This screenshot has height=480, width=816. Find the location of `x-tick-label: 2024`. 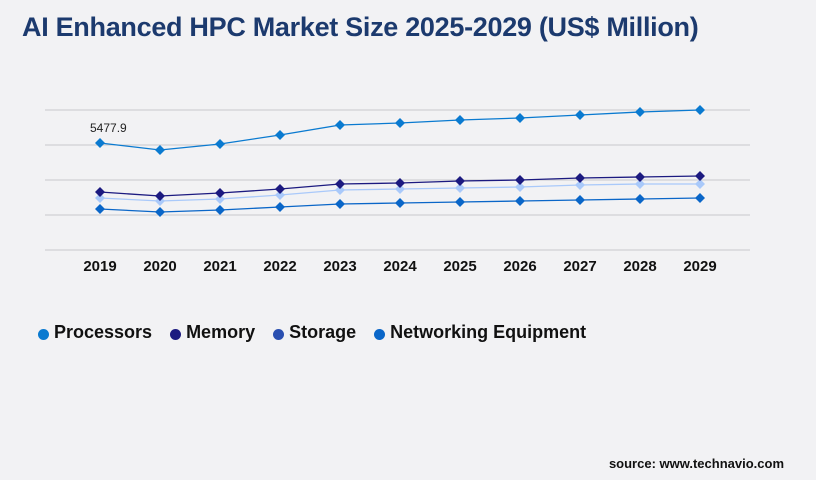

x-tick-label: 2024 is located at coordinates (400, 266).